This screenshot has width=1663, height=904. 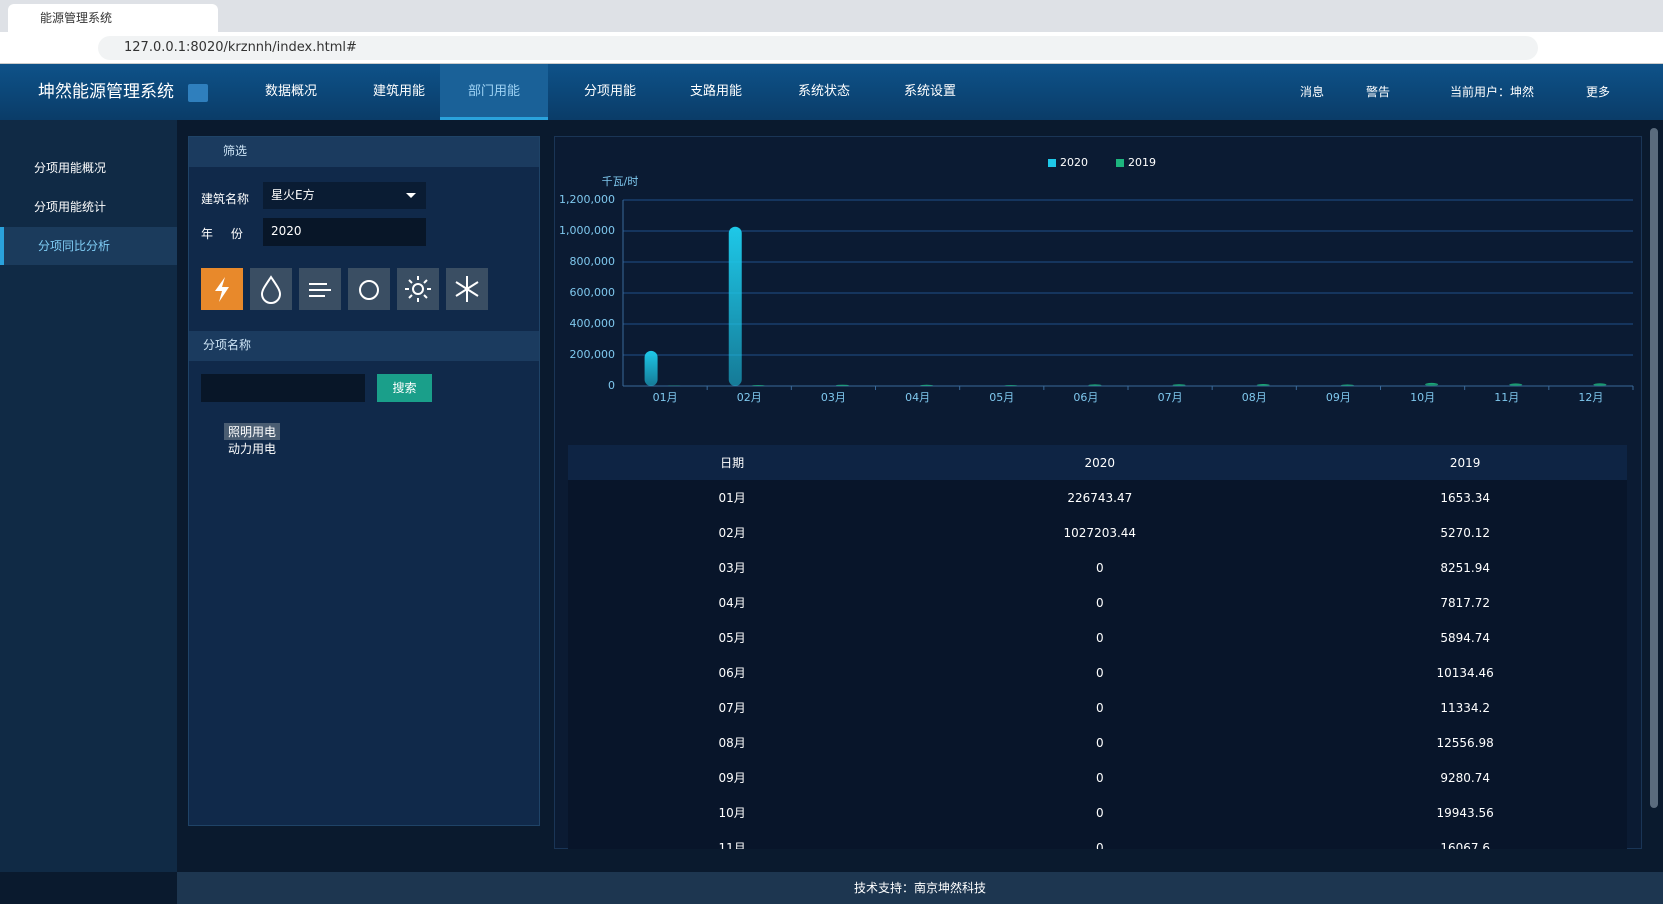 What do you see at coordinates (222, 234) in the screenshot?
I see `year-label: 年 份` at bounding box center [222, 234].